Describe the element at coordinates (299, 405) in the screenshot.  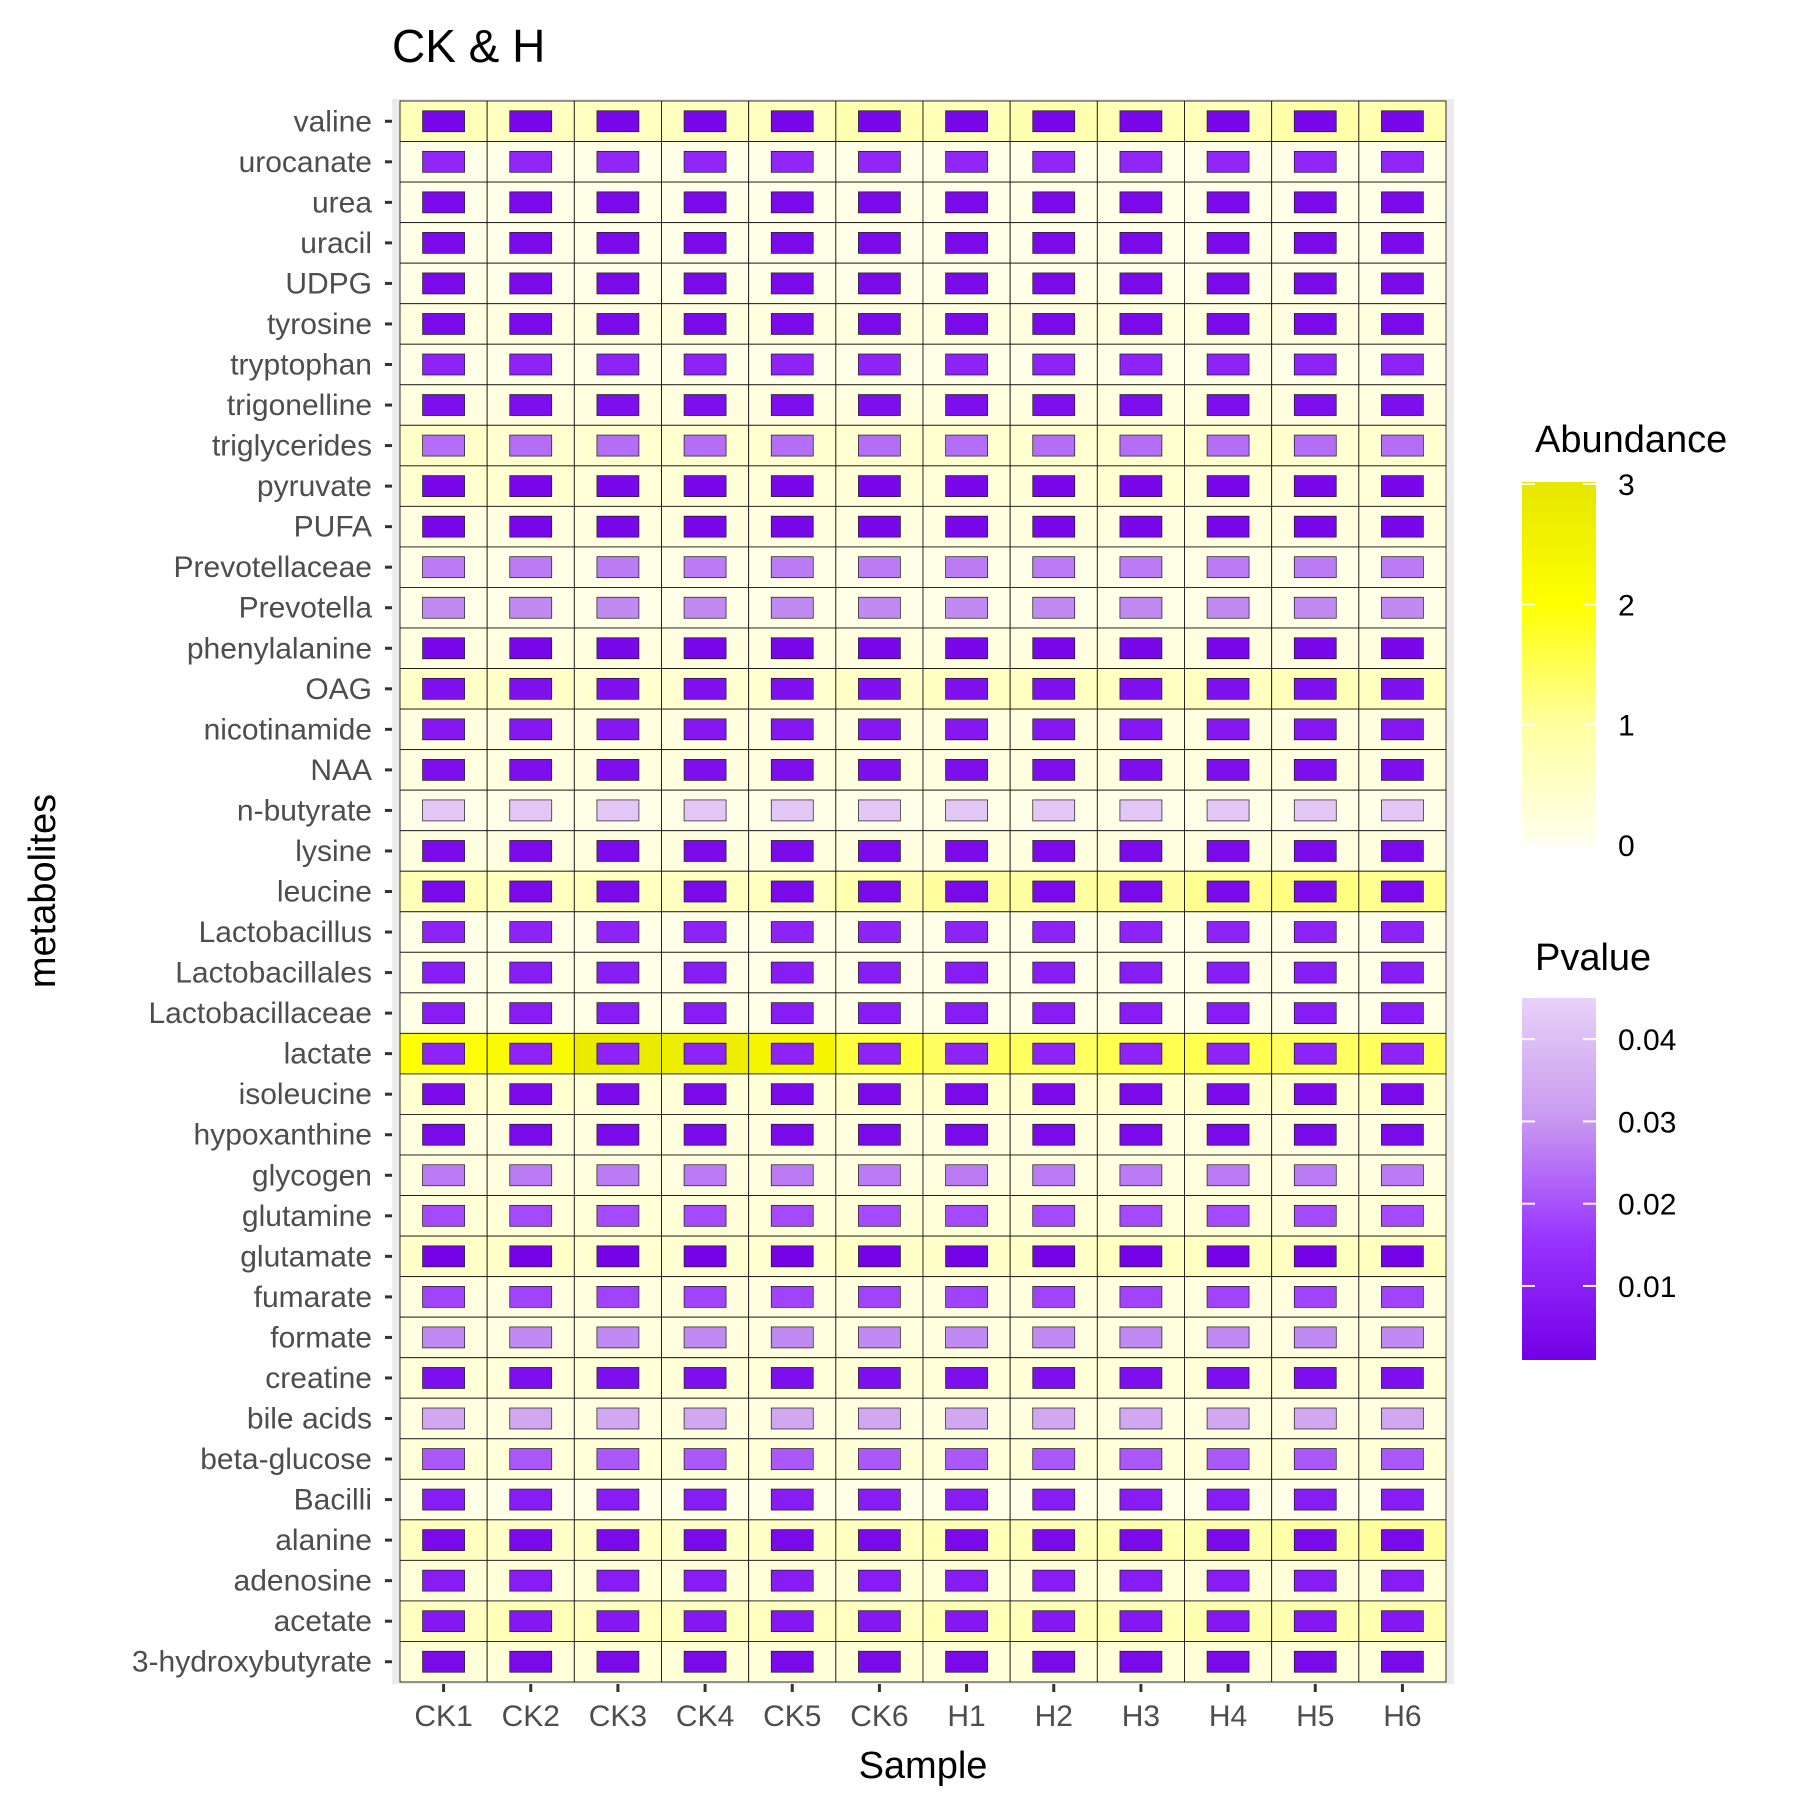
I see `y-tick-label: trigonelline` at that location.